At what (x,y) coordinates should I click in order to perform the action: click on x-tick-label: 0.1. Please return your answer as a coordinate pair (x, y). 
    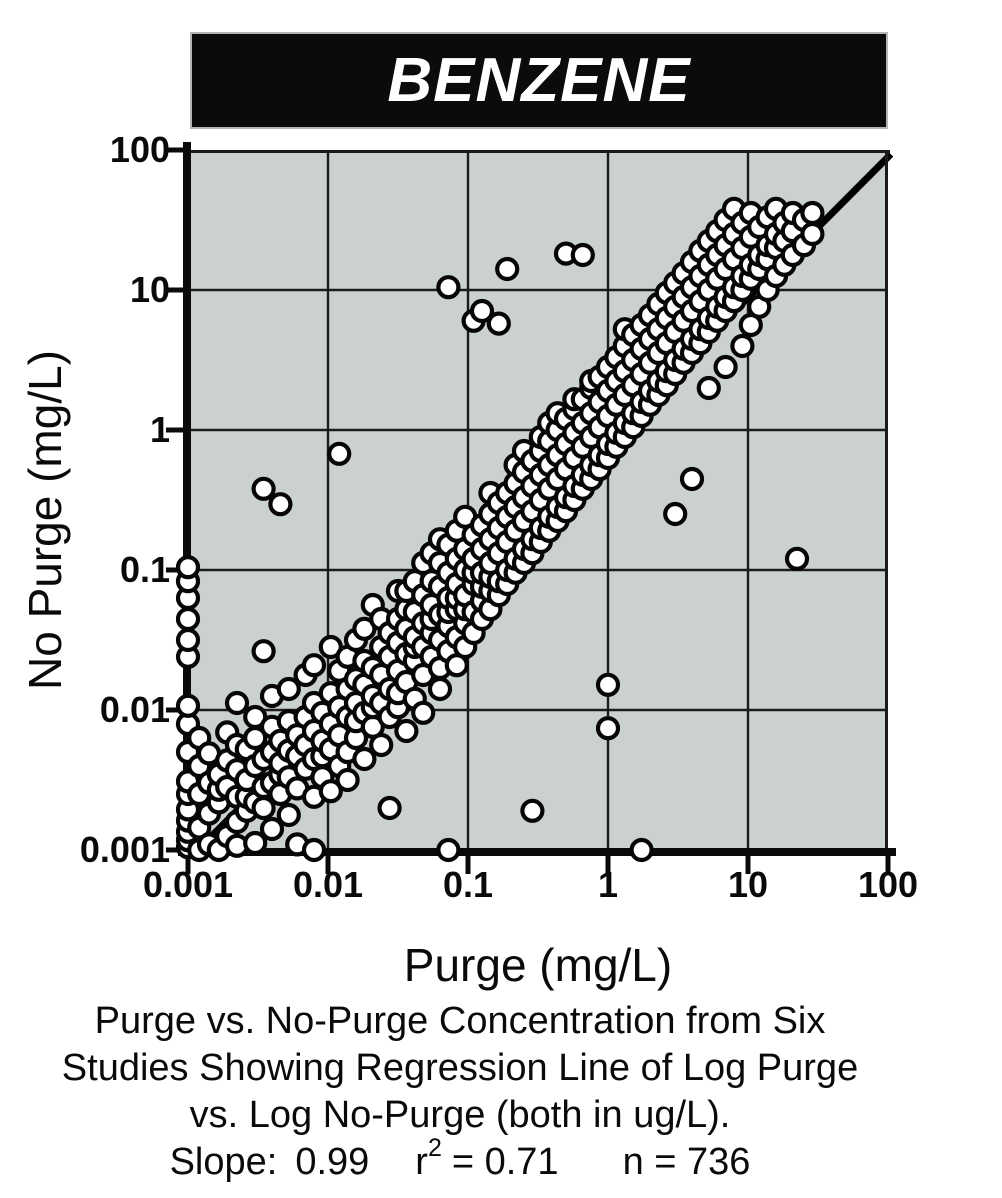
    Looking at the image, I should click on (468, 884).